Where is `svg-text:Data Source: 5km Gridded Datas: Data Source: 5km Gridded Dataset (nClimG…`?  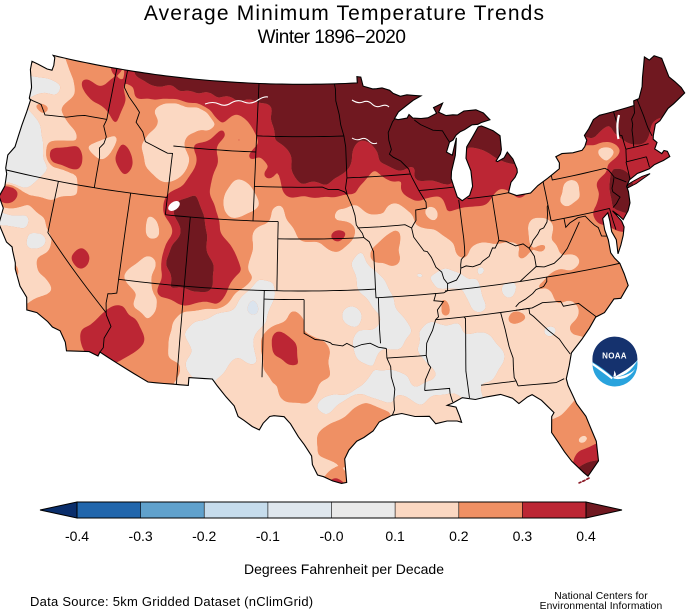 svg-text:Data Source: 5km Gridded Datas: Data Source: 5km Gridded Dataset (nClimG… is located at coordinates (171, 601).